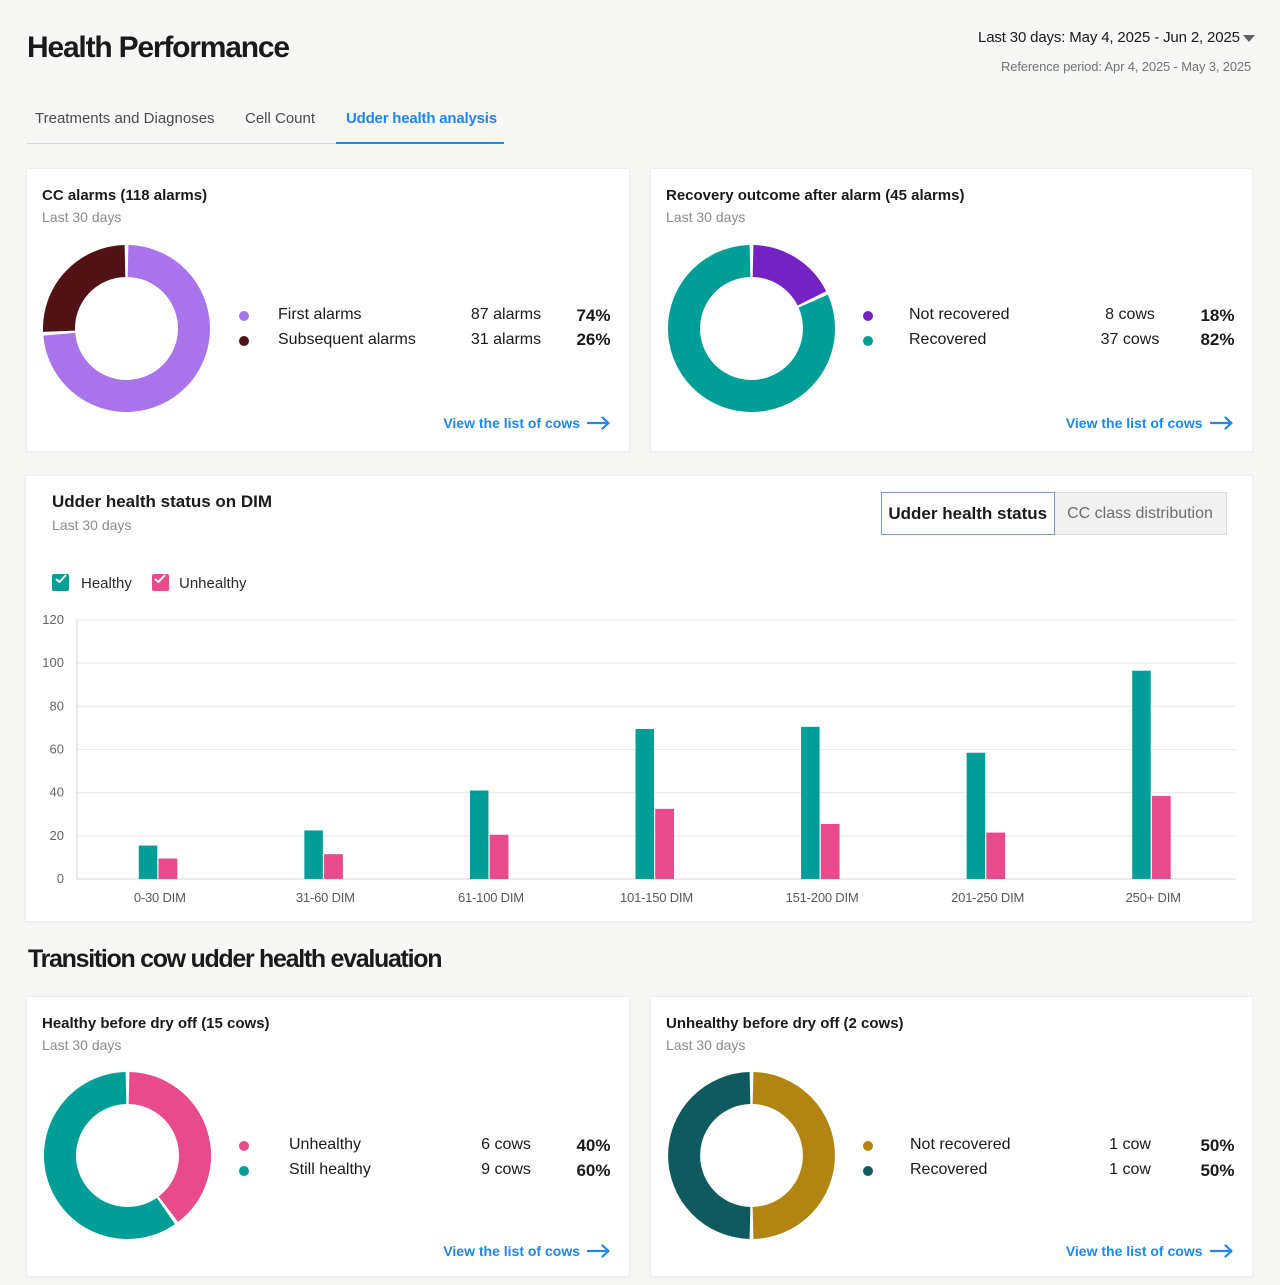 This screenshot has width=1280, height=1285. Describe the element at coordinates (160, 897) in the screenshot. I see `svg-text: 0-30 DIM` at that location.